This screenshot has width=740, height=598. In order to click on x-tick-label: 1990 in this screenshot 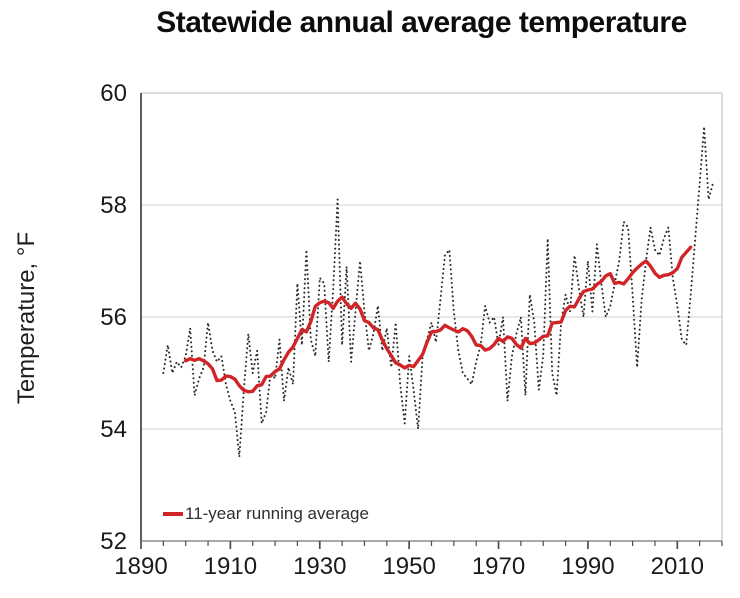, I will do `click(587, 566)`.